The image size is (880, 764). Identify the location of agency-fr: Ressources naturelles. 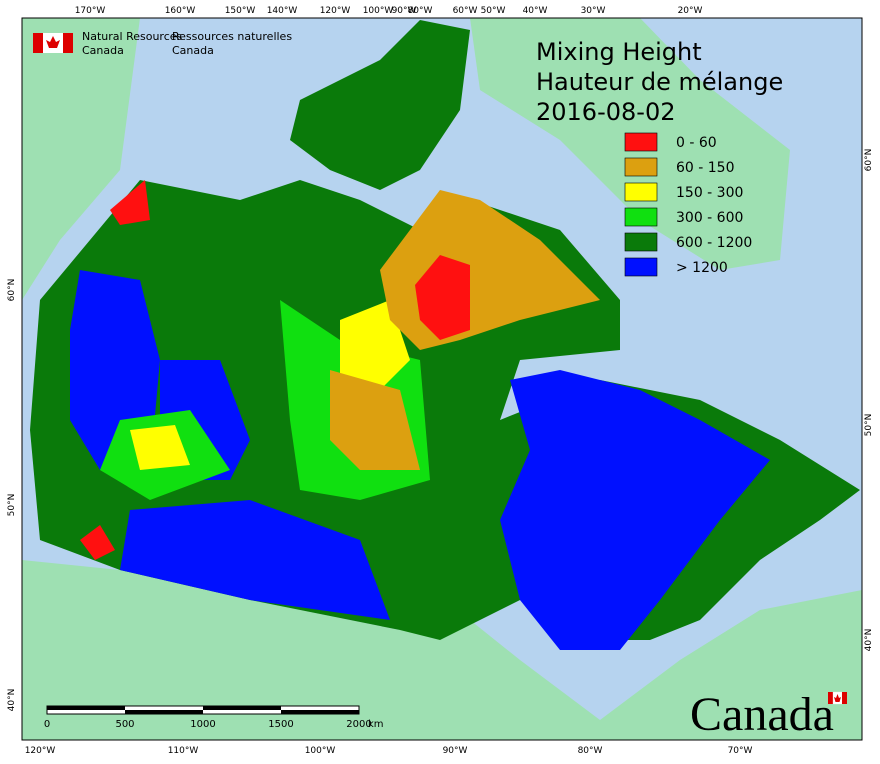
(232, 36).